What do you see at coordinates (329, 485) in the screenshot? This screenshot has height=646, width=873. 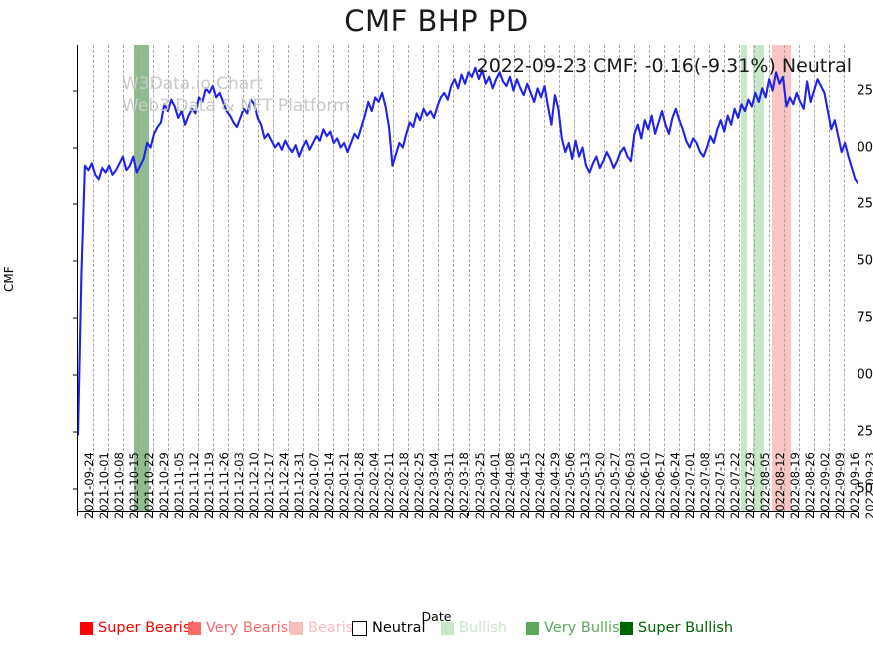 I see `x-tick-label: 2022-01-14` at bounding box center [329, 485].